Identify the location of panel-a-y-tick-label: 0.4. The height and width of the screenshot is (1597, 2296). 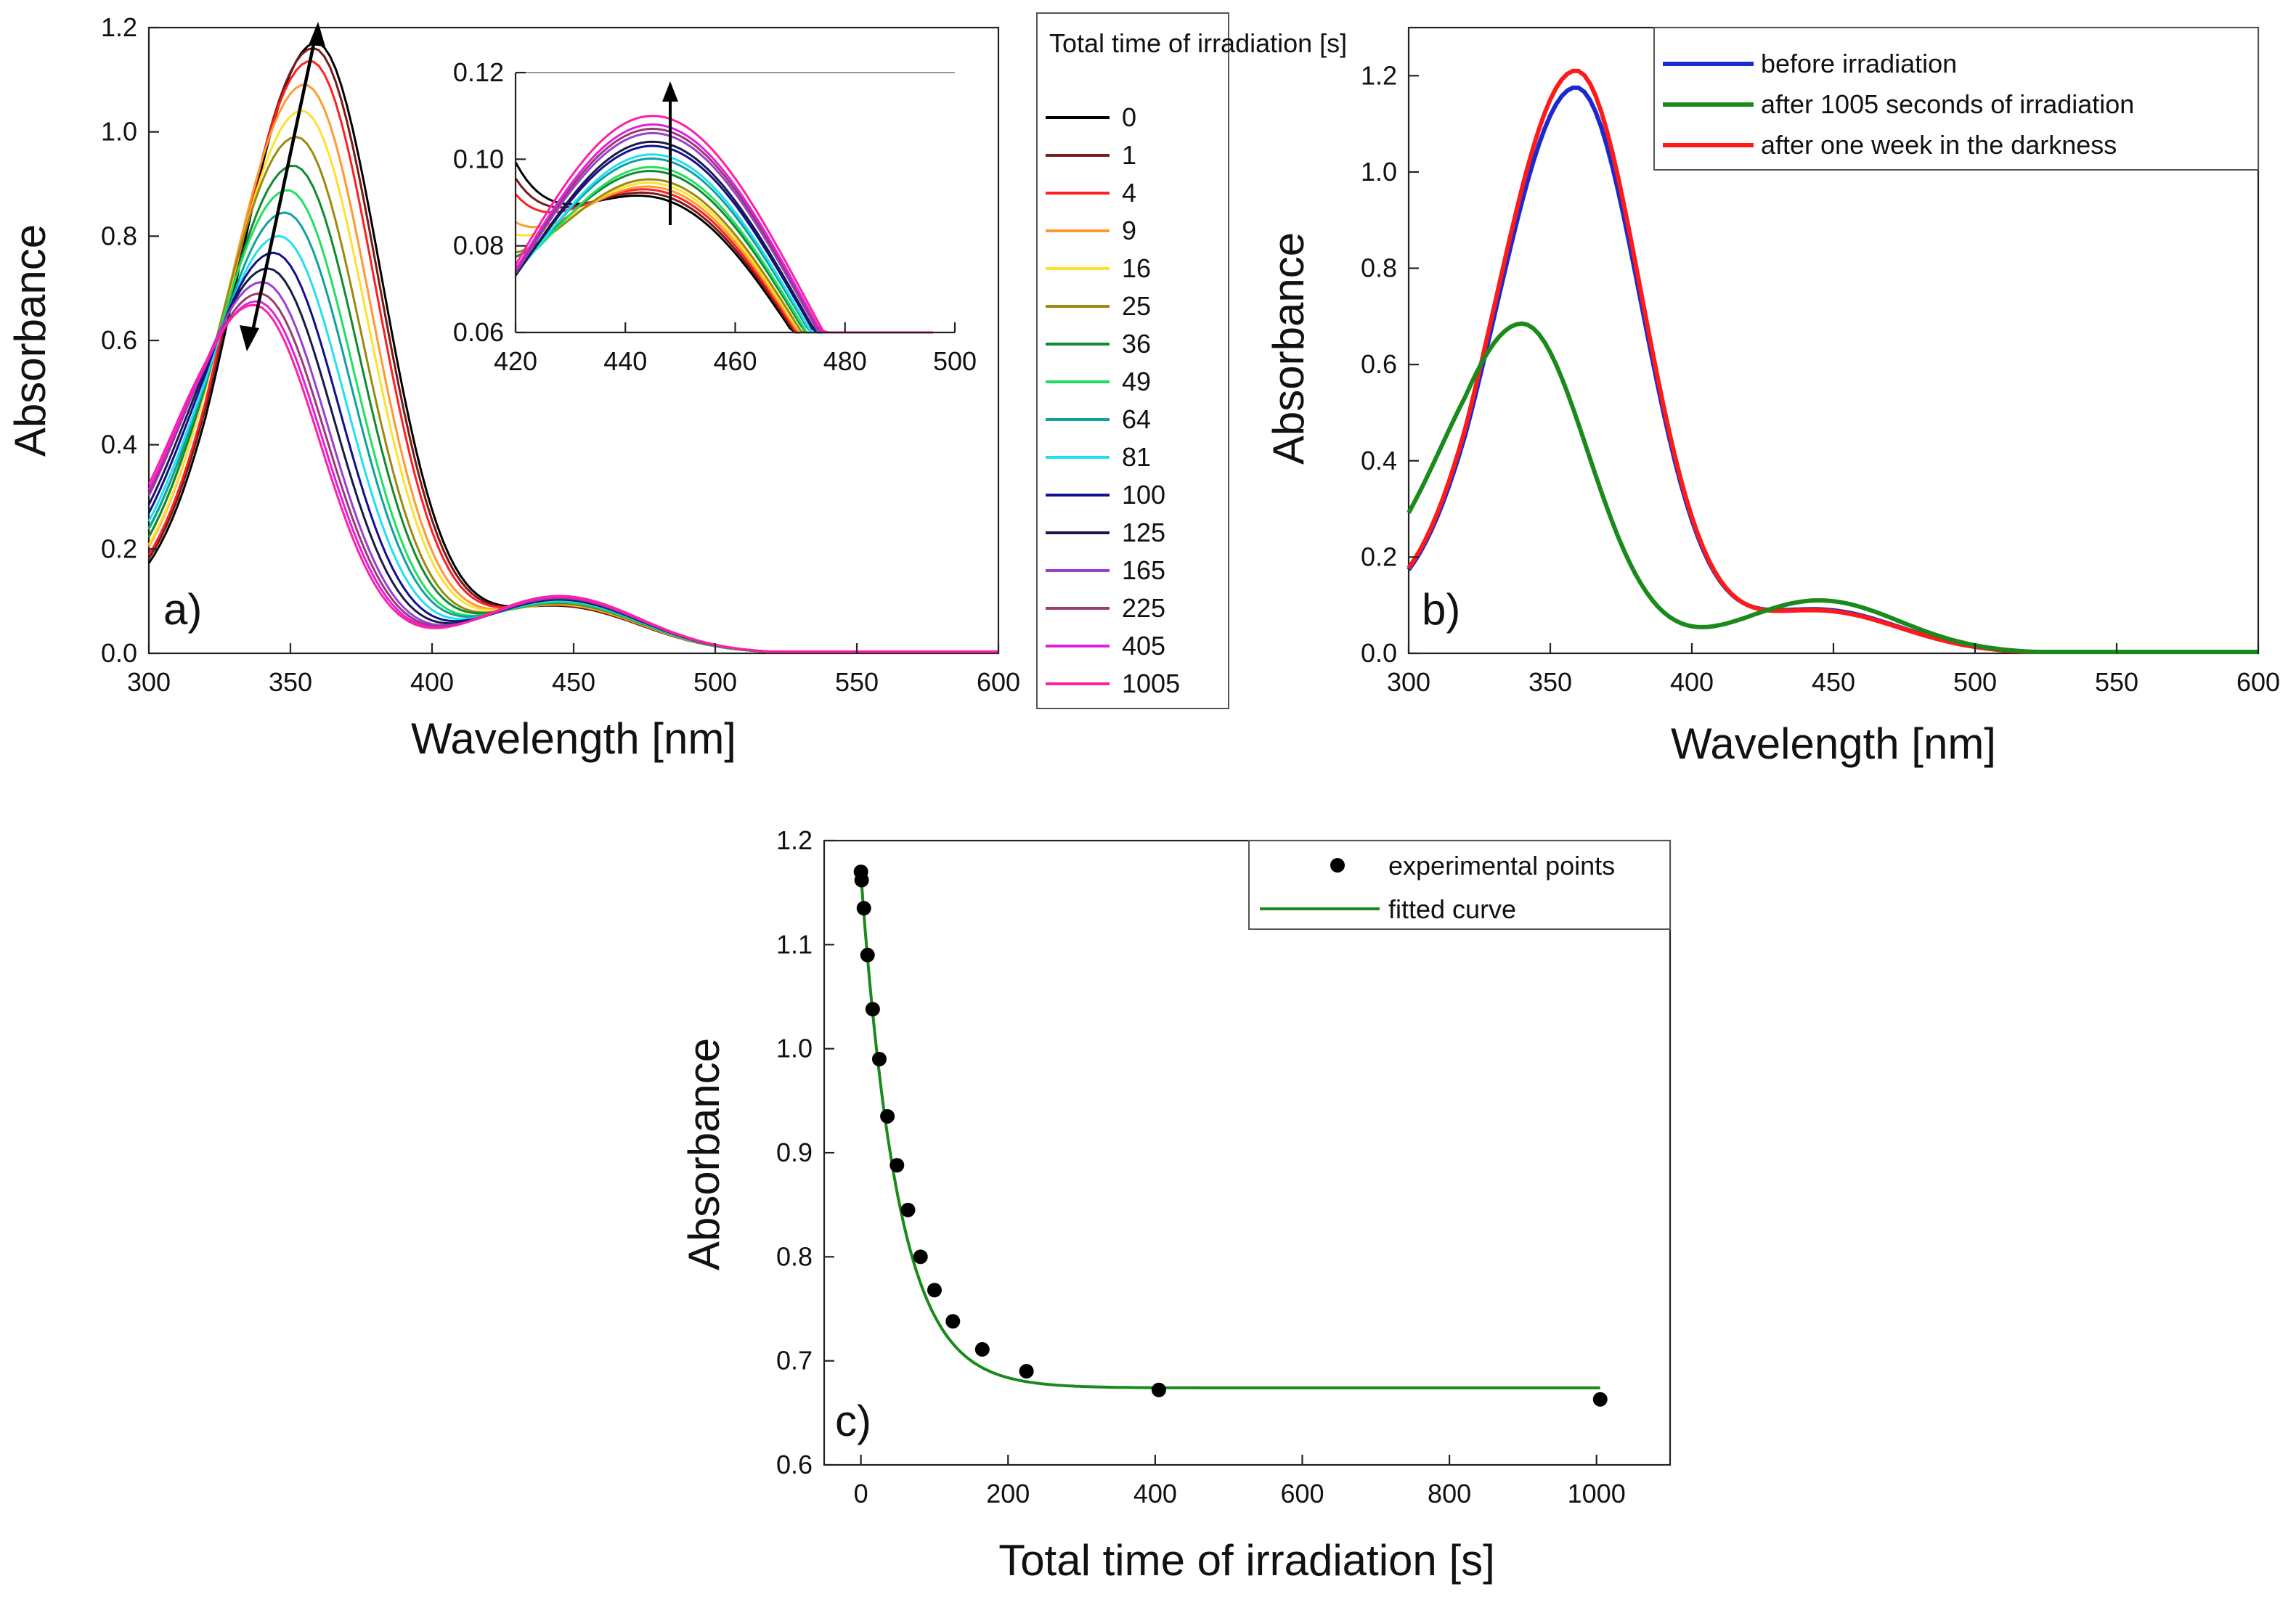
(119, 445).